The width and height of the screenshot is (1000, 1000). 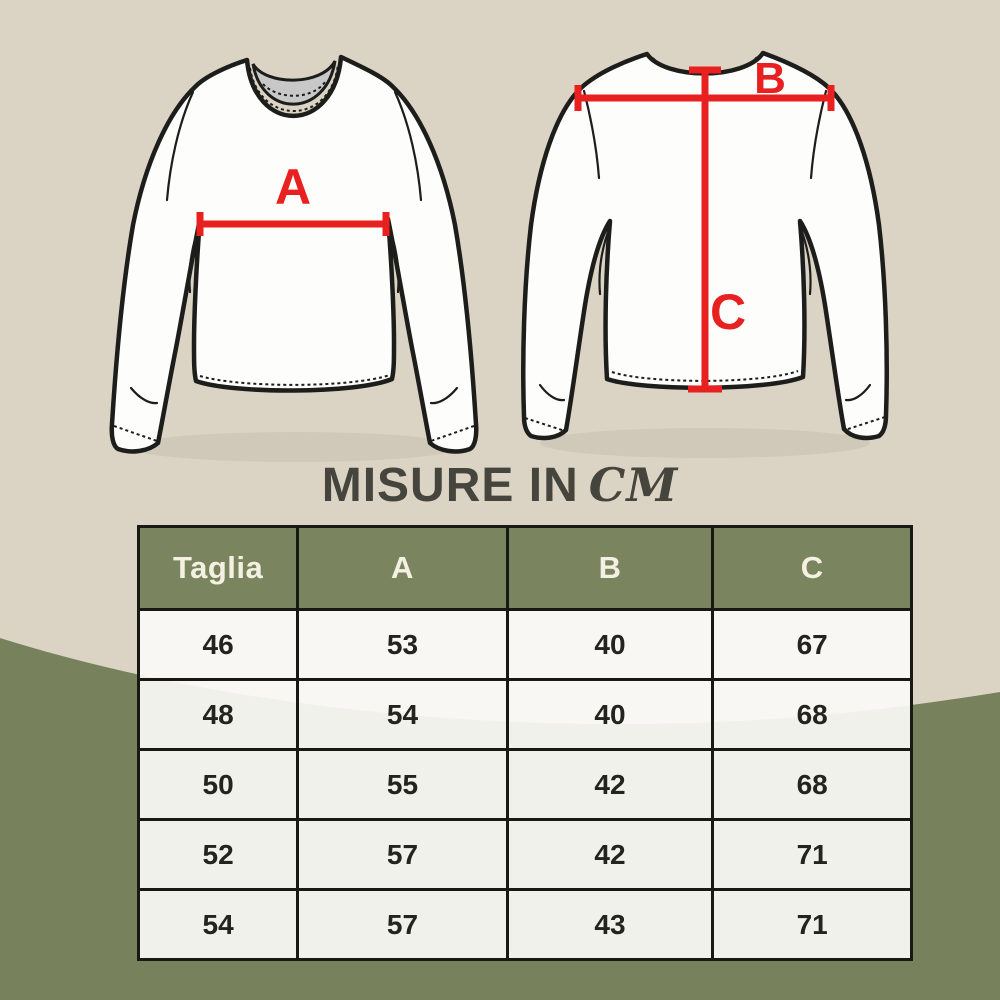 I want to click on section-title: MISURE IN CM, so click(x=500, y=485).